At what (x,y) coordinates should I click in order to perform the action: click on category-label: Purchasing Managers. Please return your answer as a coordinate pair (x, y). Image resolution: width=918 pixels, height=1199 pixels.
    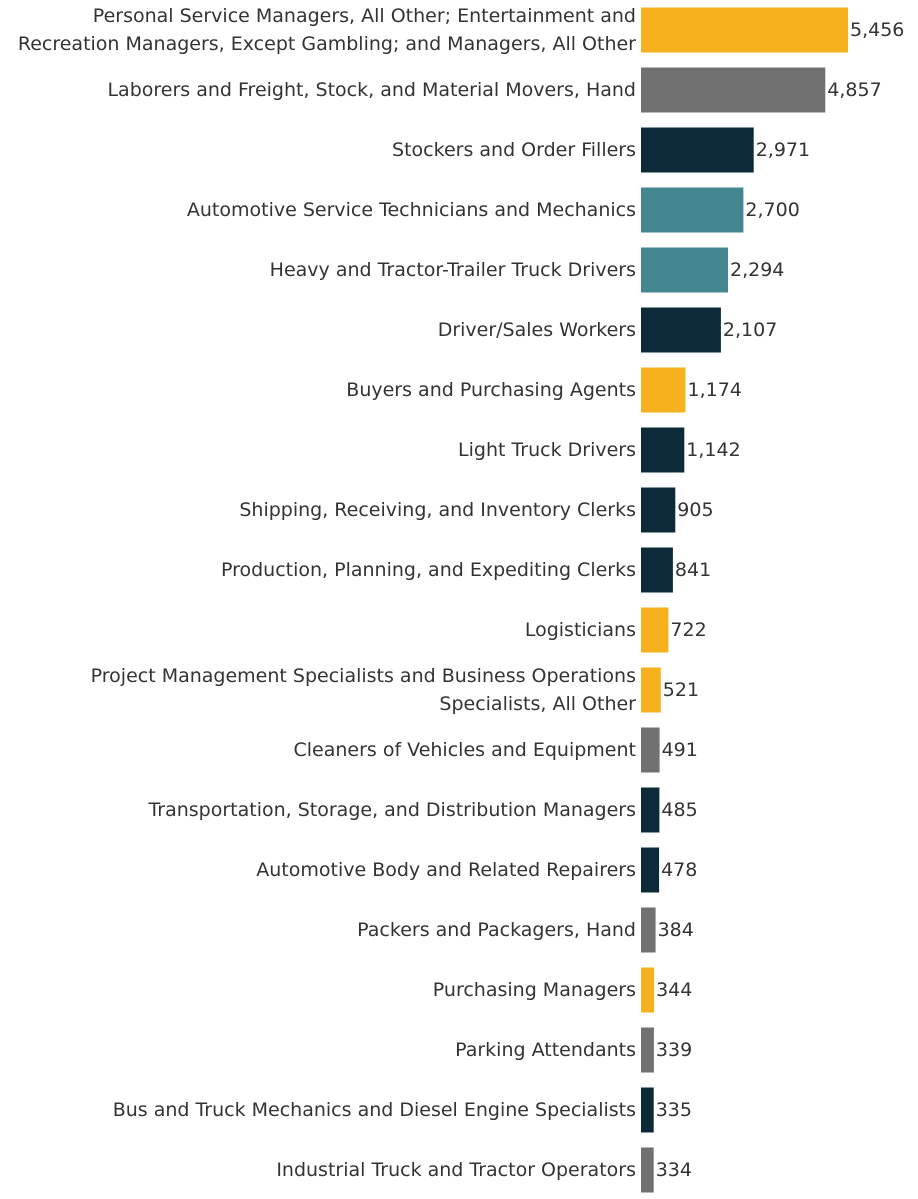
    Looking at the image, I should click on (534, 990).